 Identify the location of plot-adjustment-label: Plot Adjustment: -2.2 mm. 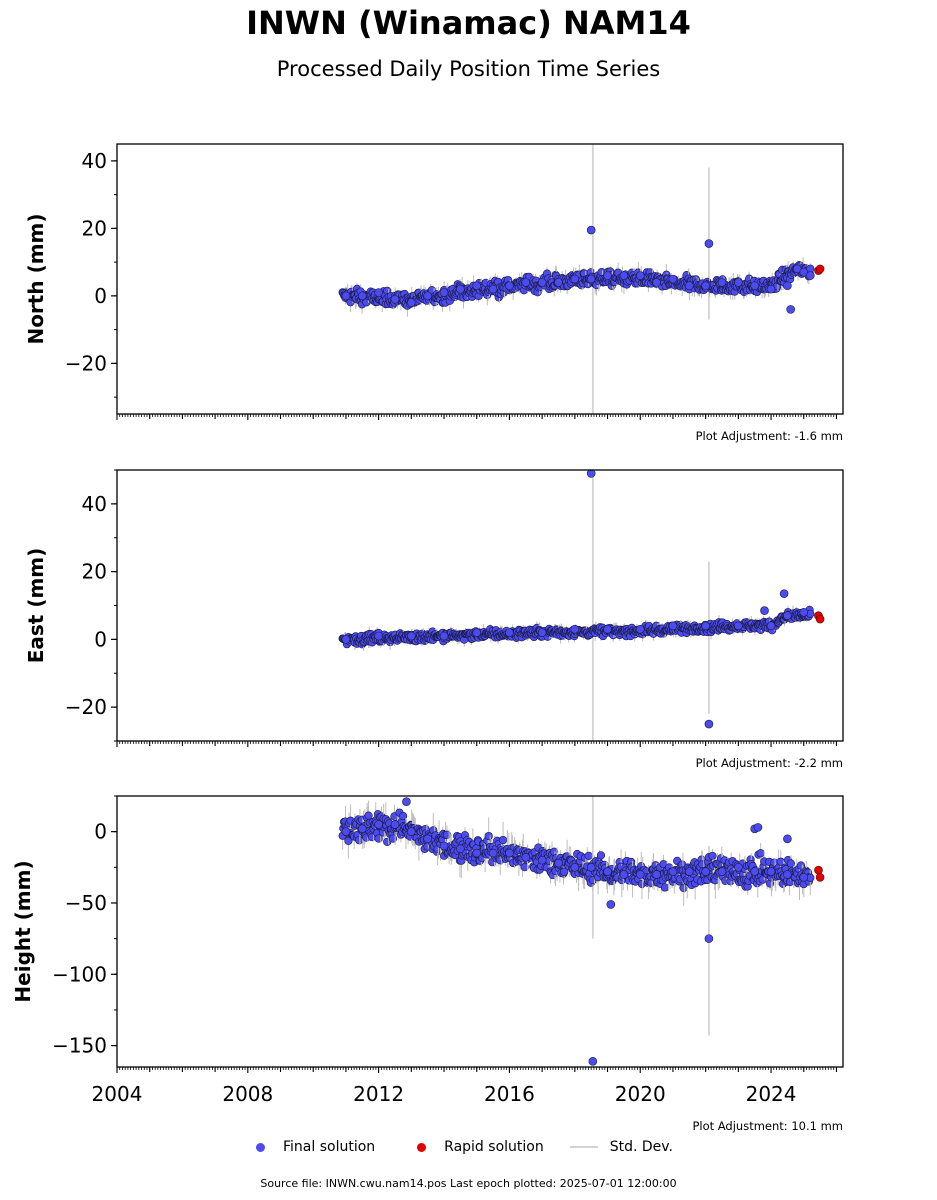
(769, 763).